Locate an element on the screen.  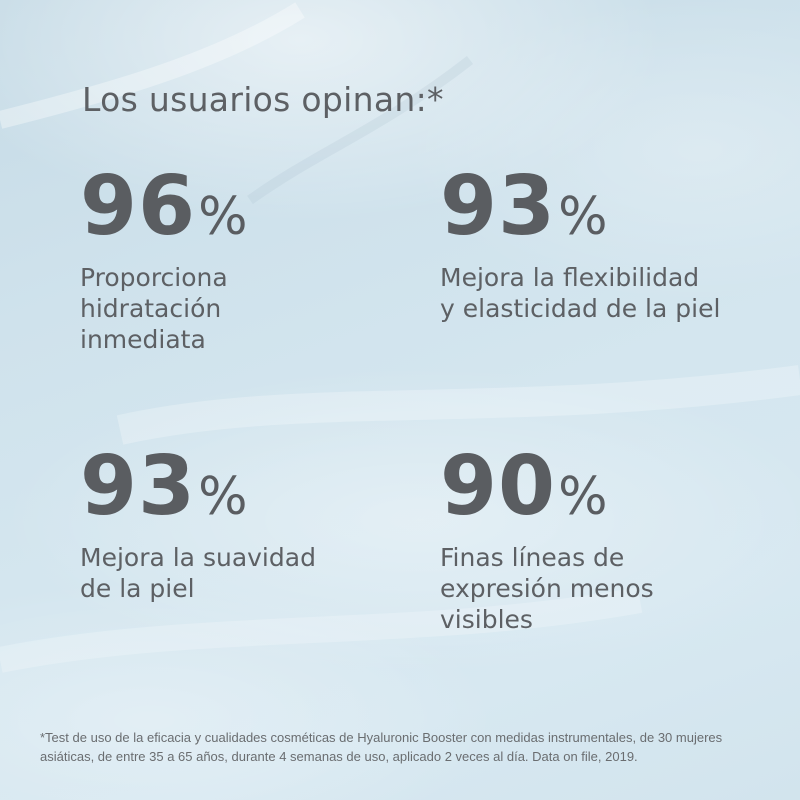
stat-value: 90% is located at coordinates (547, 487).